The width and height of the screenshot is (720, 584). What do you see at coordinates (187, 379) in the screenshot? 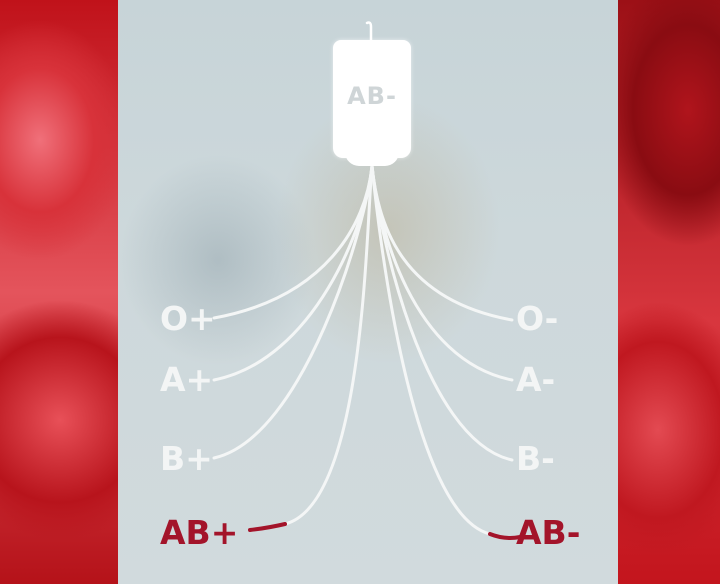
I see `left-label-a-positive: A+` at bounding box center [187, 379].